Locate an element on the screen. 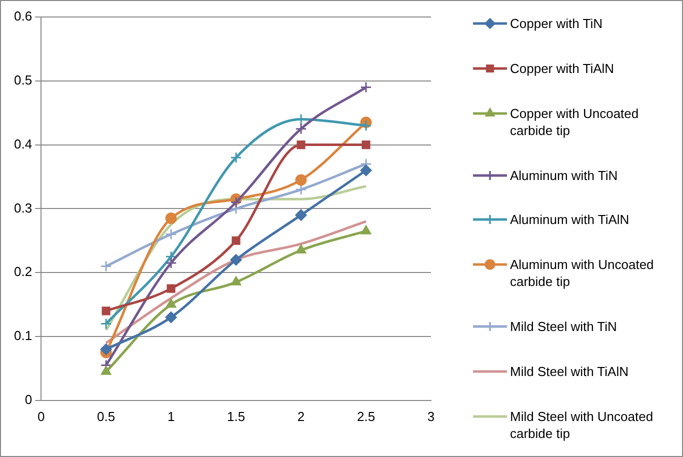 The height and width of the screenshot is (457, 683). legend-label: Mild Steel with TiN is located at coordinates (563, 327).